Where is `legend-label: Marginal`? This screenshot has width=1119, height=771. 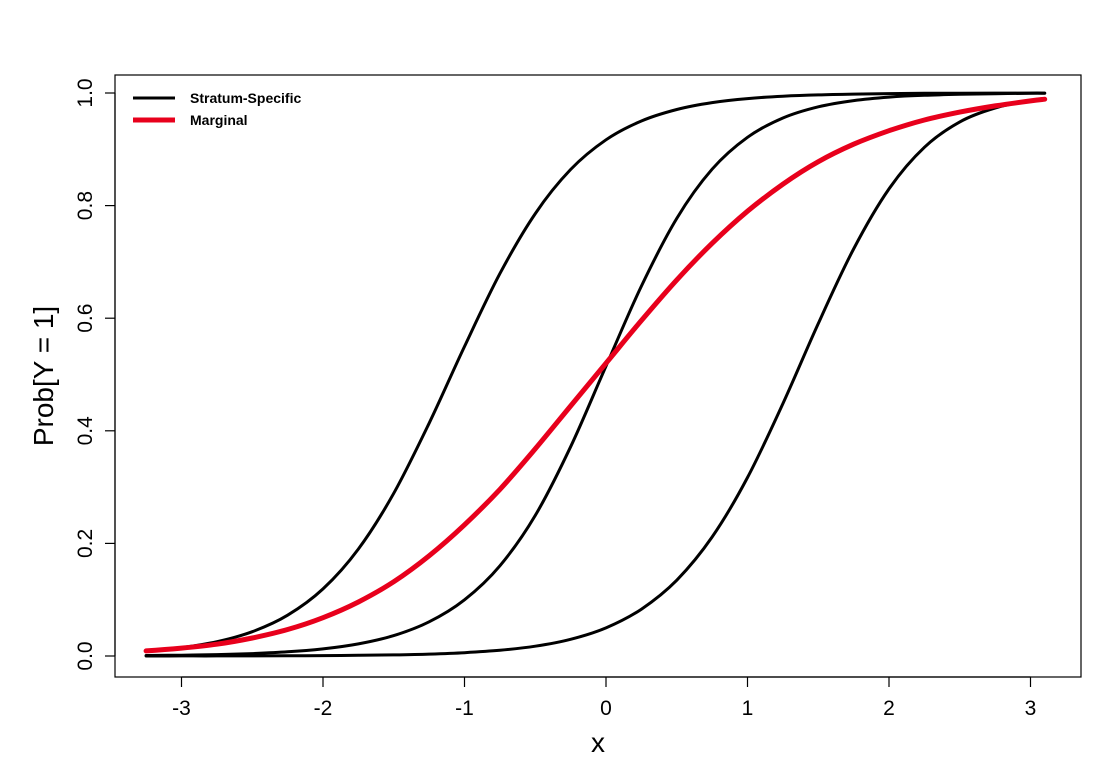
legend-label: Marginal is located at coordinates (219, 120).